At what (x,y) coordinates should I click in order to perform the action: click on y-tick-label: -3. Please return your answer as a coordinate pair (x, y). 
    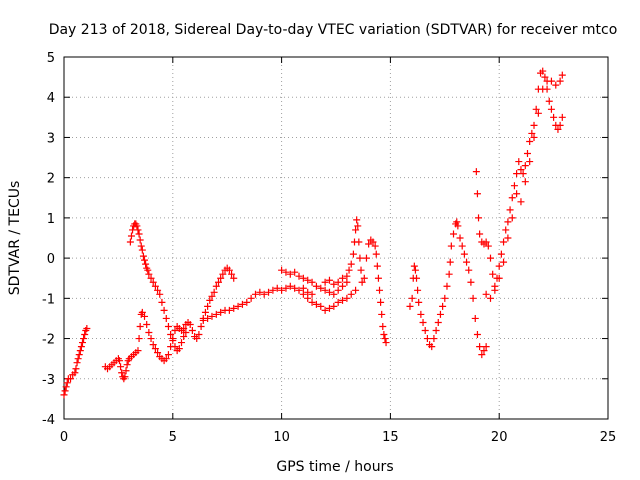
    Looking at the image, I should click on (48, 380).